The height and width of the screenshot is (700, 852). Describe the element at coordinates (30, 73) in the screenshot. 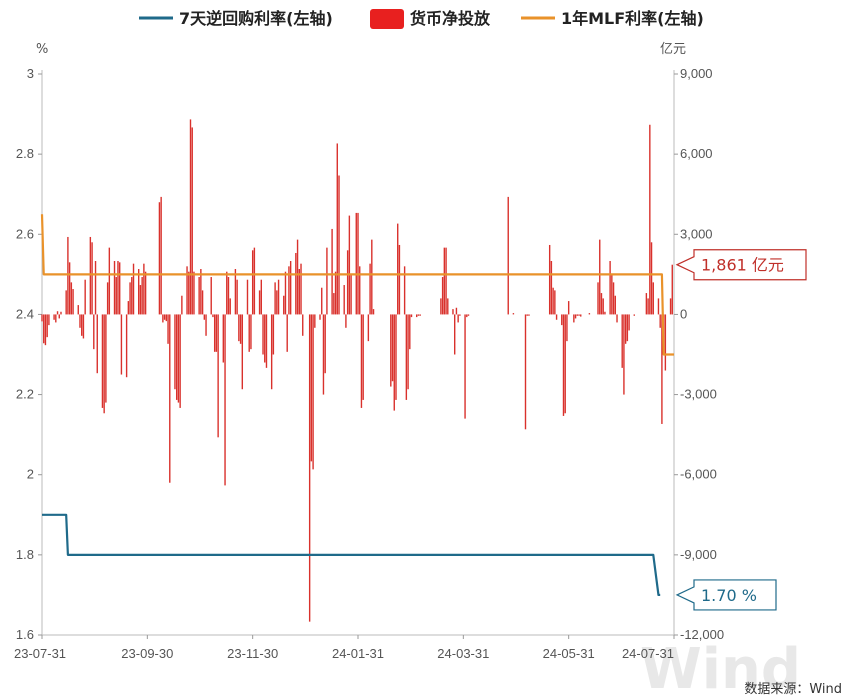

I see `left-tick-label: 3` at that location.